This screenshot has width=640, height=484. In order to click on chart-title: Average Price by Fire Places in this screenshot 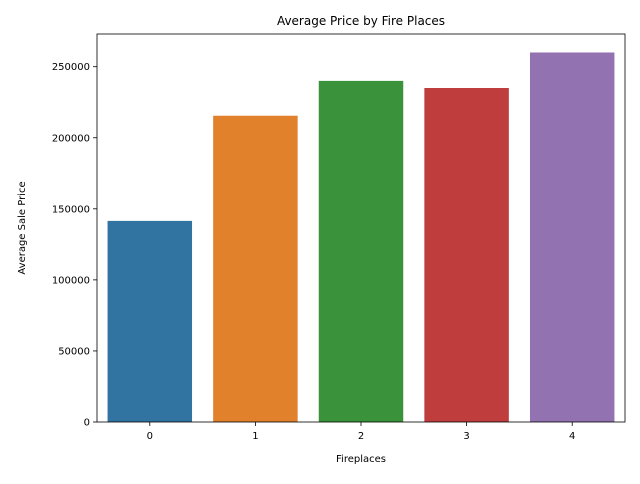, I will do `click(361, 21)`.